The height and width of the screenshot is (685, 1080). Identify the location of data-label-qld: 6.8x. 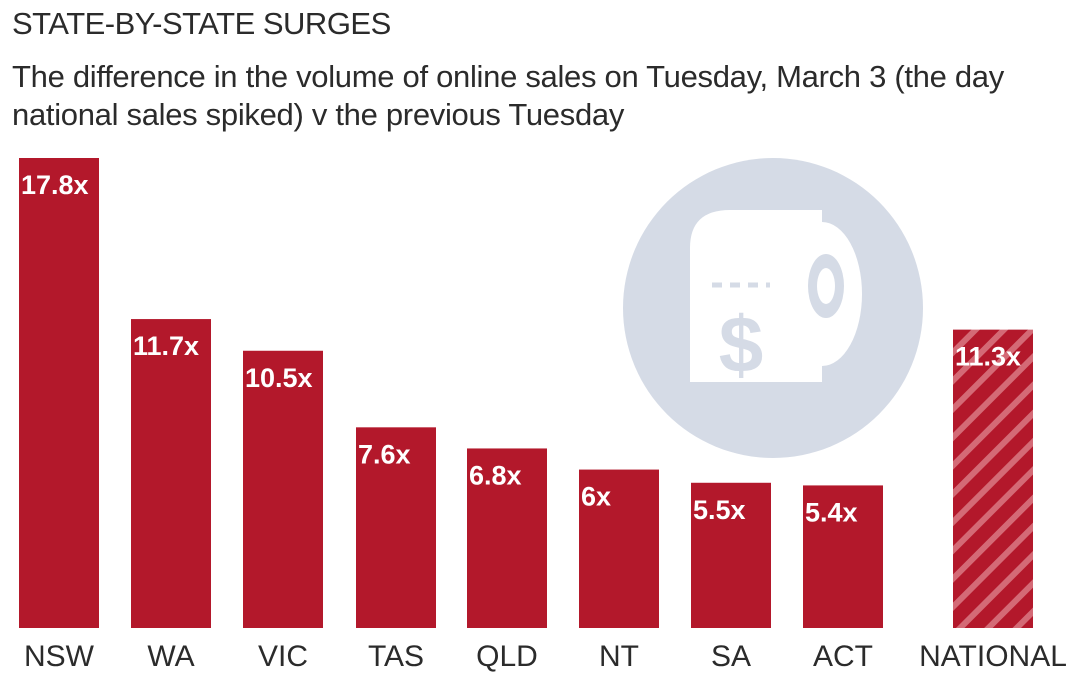
(495, 475).